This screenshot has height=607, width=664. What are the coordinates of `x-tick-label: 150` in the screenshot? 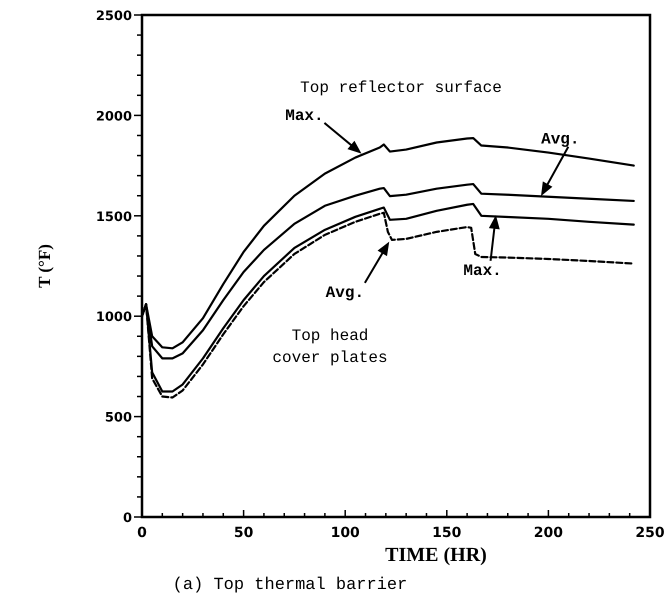 It's located at (447, 533).